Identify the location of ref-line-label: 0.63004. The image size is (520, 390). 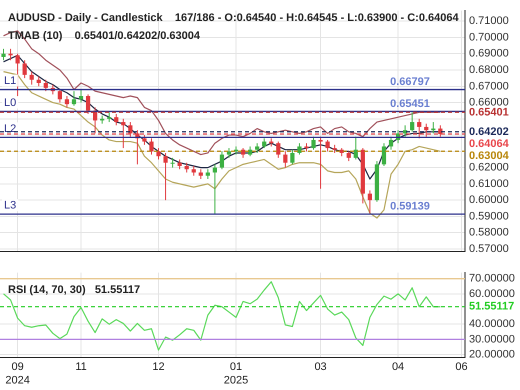
(489, 156).